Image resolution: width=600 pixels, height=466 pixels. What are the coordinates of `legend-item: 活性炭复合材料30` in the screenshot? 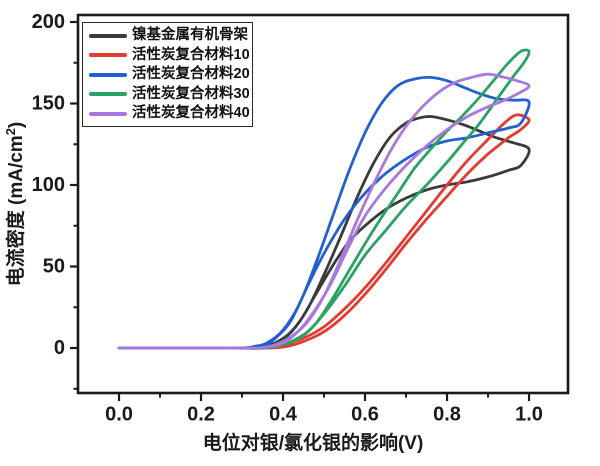 It's located at (170, 95).